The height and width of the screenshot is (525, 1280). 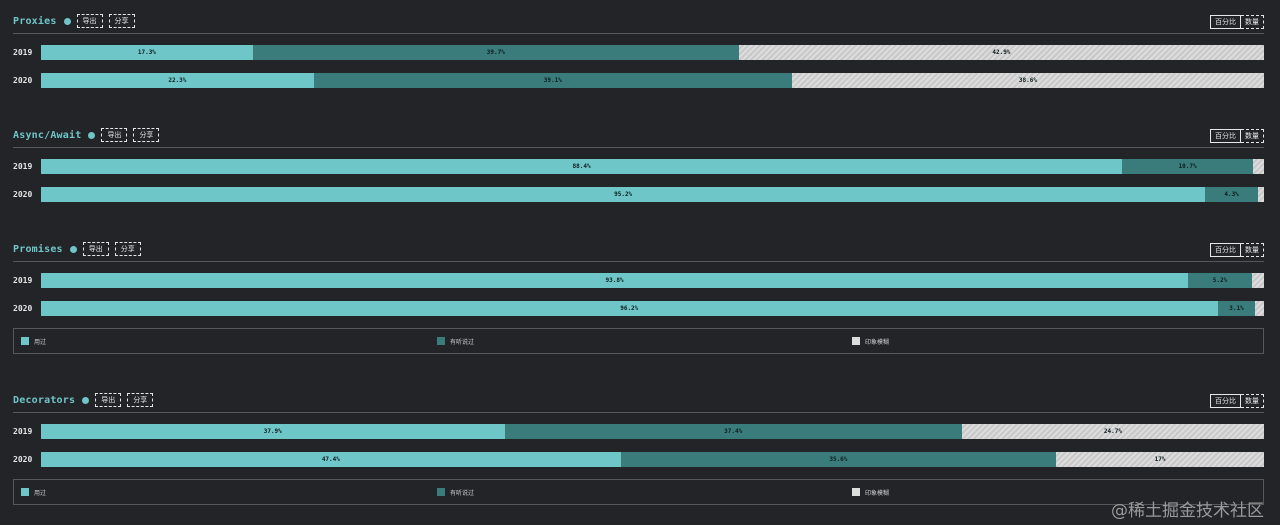 I want to click on bar-segment: 35.6%, so click(x=838, y=459).